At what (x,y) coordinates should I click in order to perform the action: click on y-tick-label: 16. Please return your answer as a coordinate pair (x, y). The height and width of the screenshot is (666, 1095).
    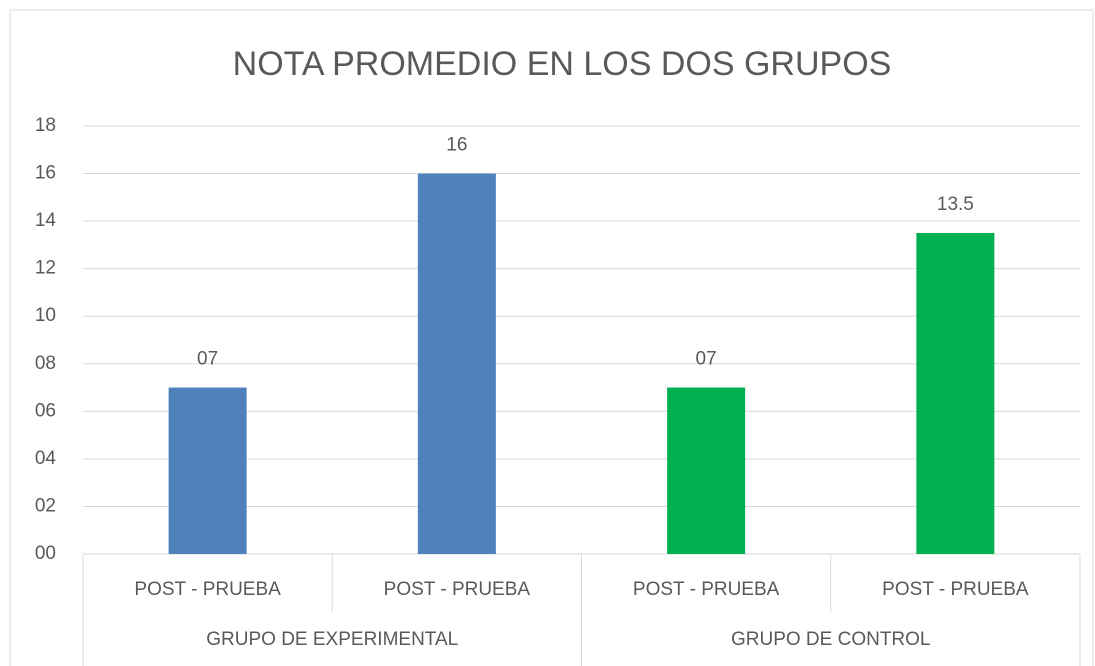
    Looking at the image, I should click on (45, 173).